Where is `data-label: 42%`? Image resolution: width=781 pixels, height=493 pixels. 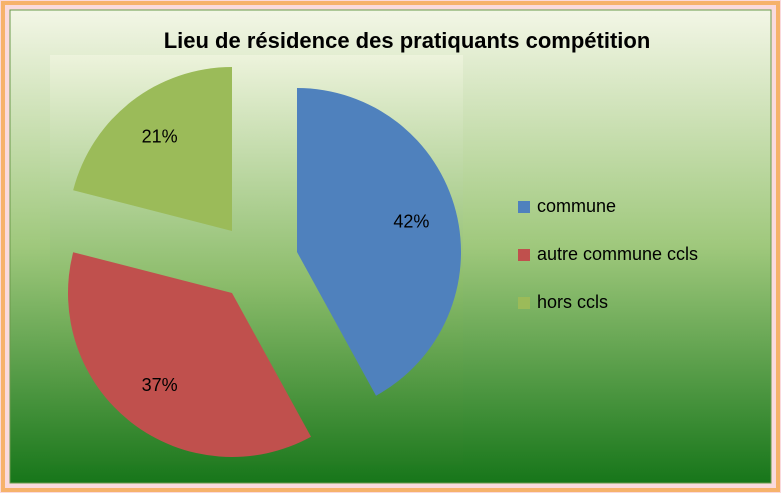
data-label: 42% is located at coordinates (411, 221).